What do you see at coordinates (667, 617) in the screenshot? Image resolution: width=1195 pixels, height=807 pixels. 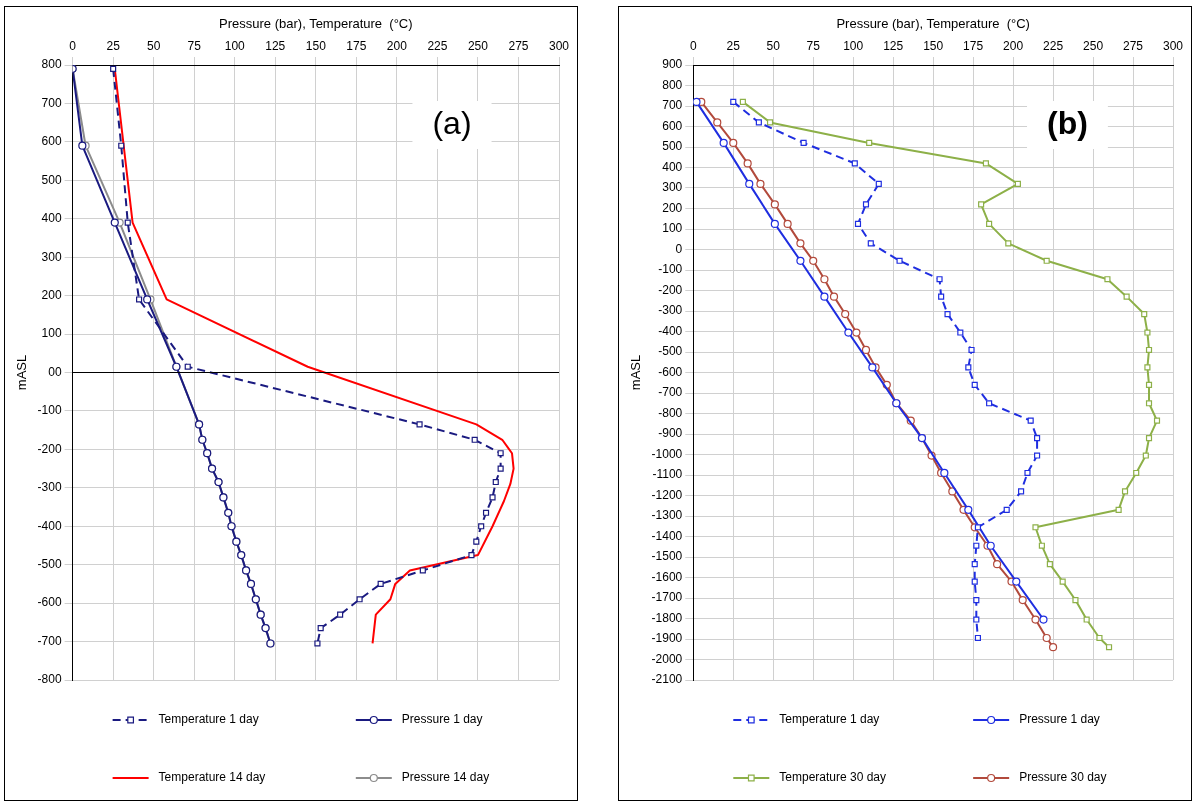 I see `y-tick-label: -1800` at bounding box center [667, 617].